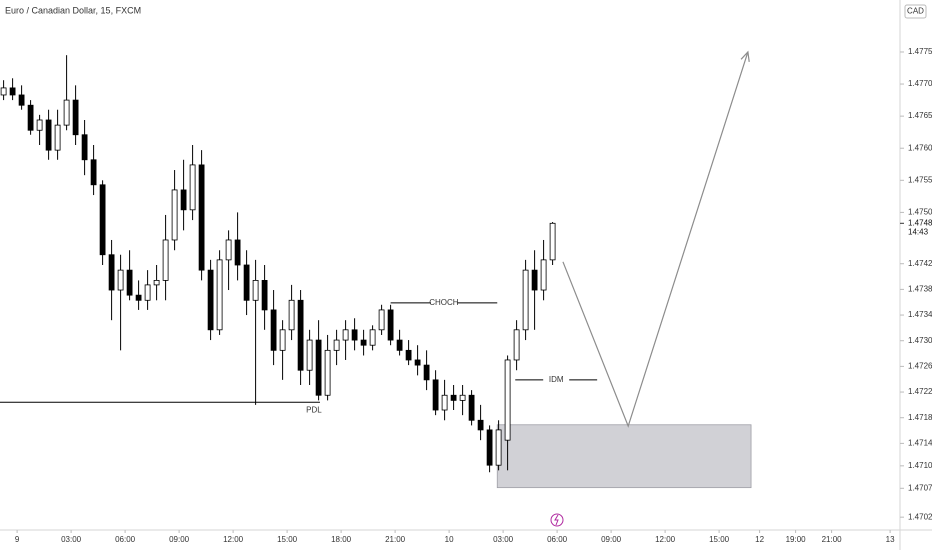  Describe the element at coordinates (920, 340) in the screenshot. I see `y-tick-label: 1.47300` at that location.